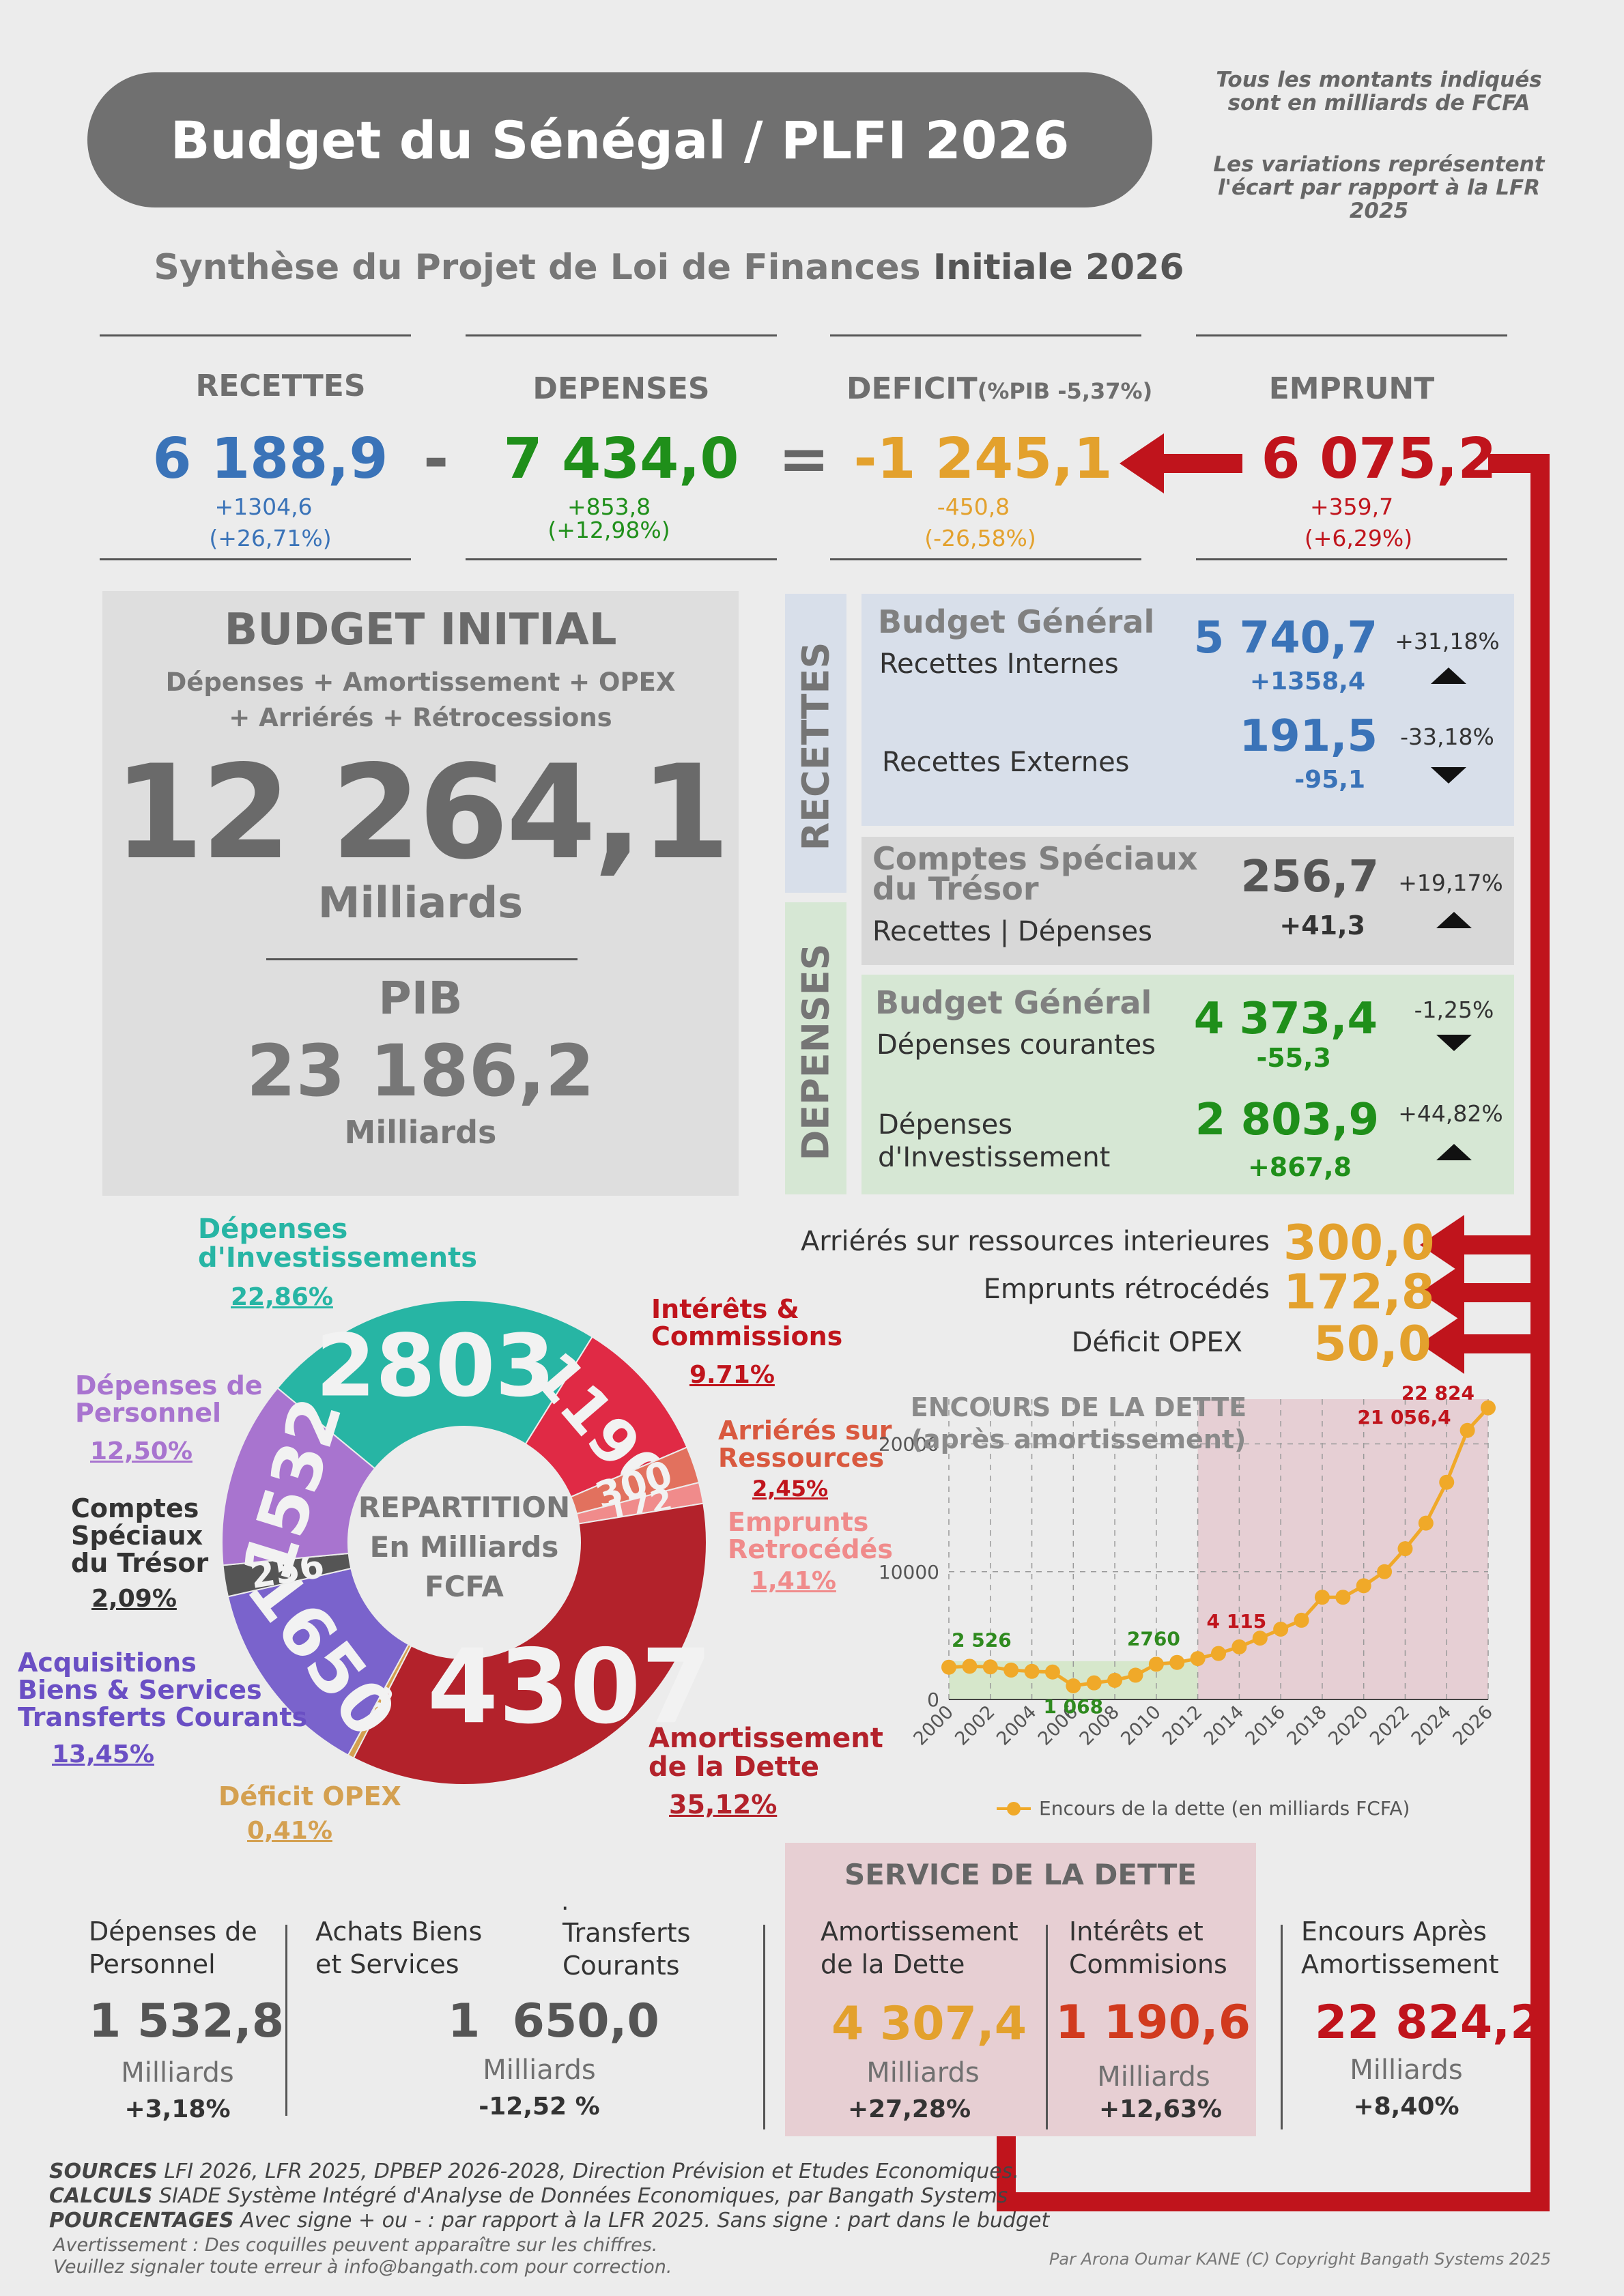 This screenshot has width=1624, height=2296. What do you see at coordinates (626, 1933) in the screenshot?
I see `bottom-abs-l3: Transferts` at bounding box center [626, 1933].